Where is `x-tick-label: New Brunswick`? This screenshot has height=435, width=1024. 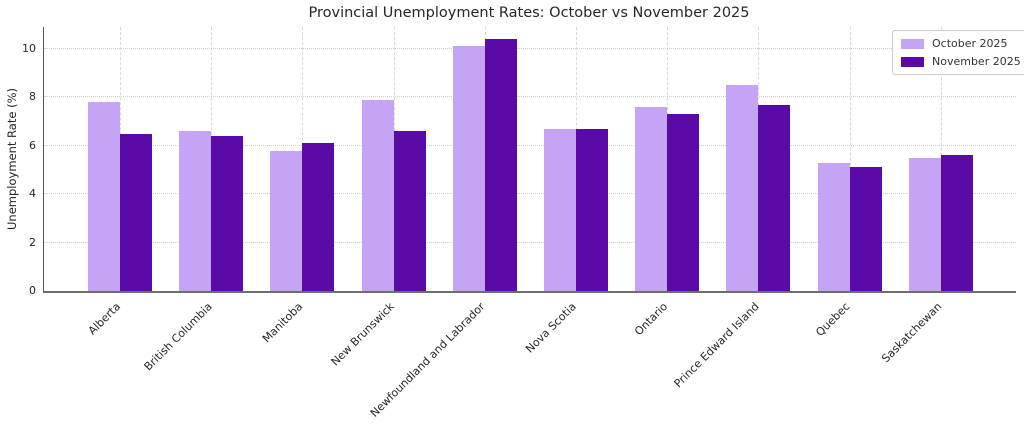 x-tick-label: New Brunswick is located at coordinates (362, 334).